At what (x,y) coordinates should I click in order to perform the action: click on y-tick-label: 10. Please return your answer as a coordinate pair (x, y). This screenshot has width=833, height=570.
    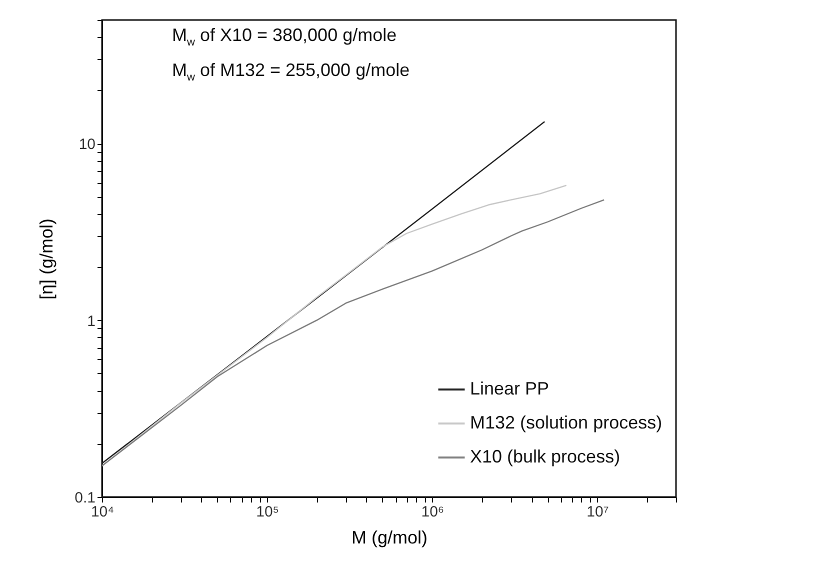
    Looking at the image, I should click on (87, 145).